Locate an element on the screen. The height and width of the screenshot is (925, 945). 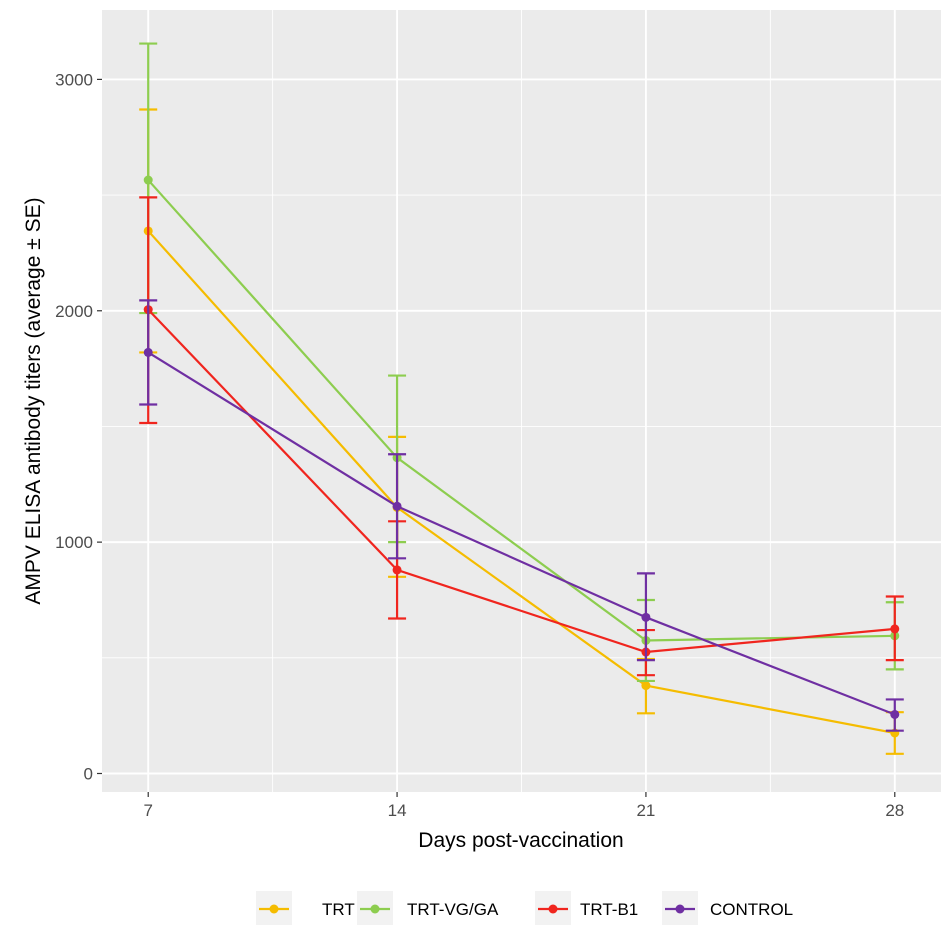
x-tick-label: 21 is located at coordinates (645, 810).